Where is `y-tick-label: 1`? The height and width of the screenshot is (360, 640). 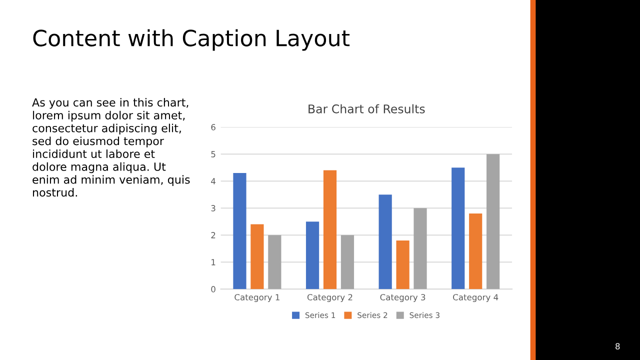 y-tick-label: 1 is located at coordinates (214, 262).